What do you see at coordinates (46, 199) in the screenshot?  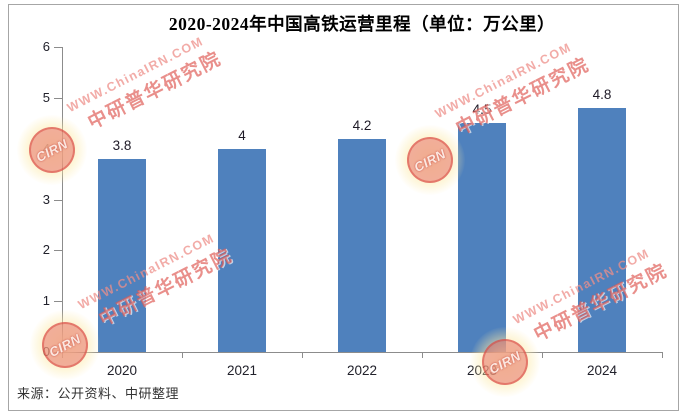 I see `y-tick-label: 3` at bounding box center [46, 199].